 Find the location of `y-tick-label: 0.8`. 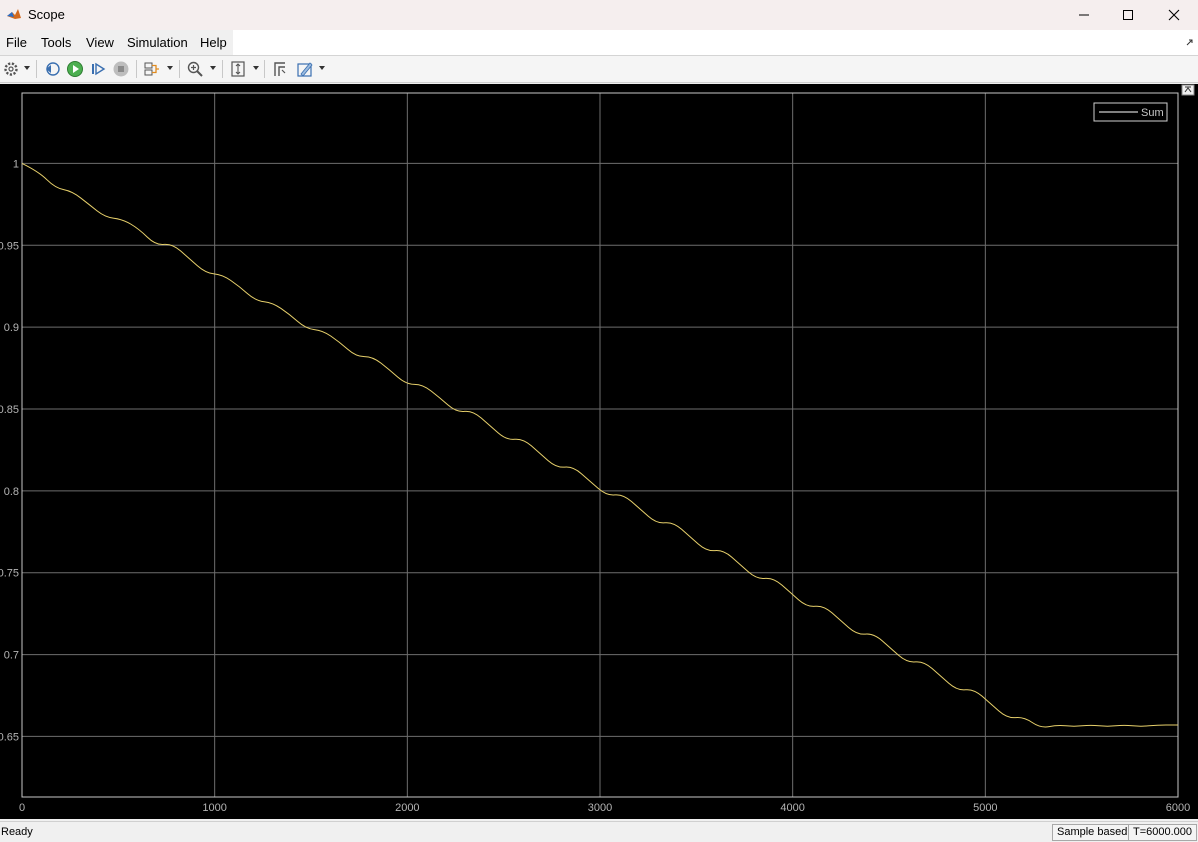

y-tick-label: 0.8 is located at coordinates (11, 492).